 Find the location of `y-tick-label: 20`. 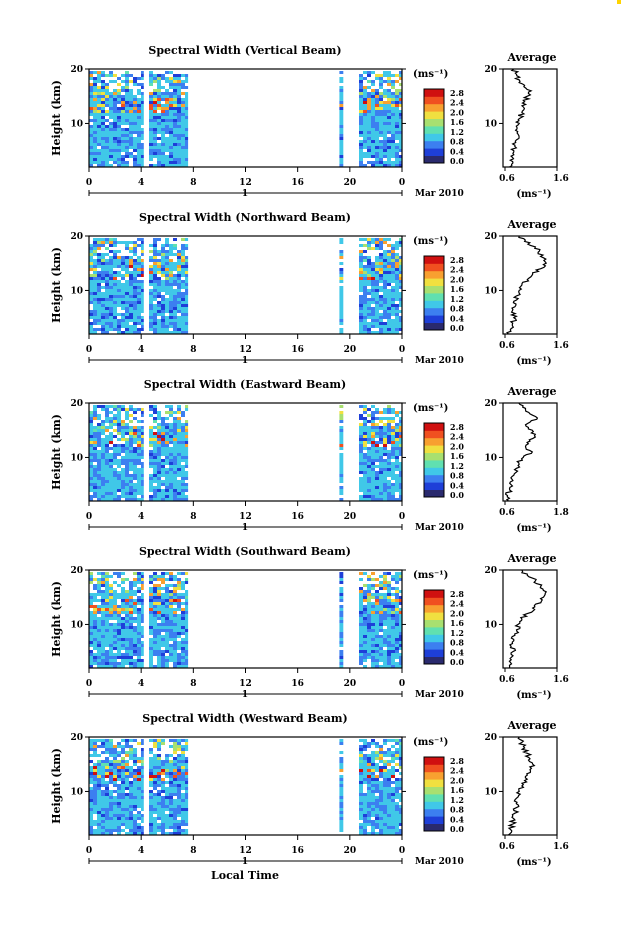

y-tick-label: 20 is located at coordinates (76, 404).